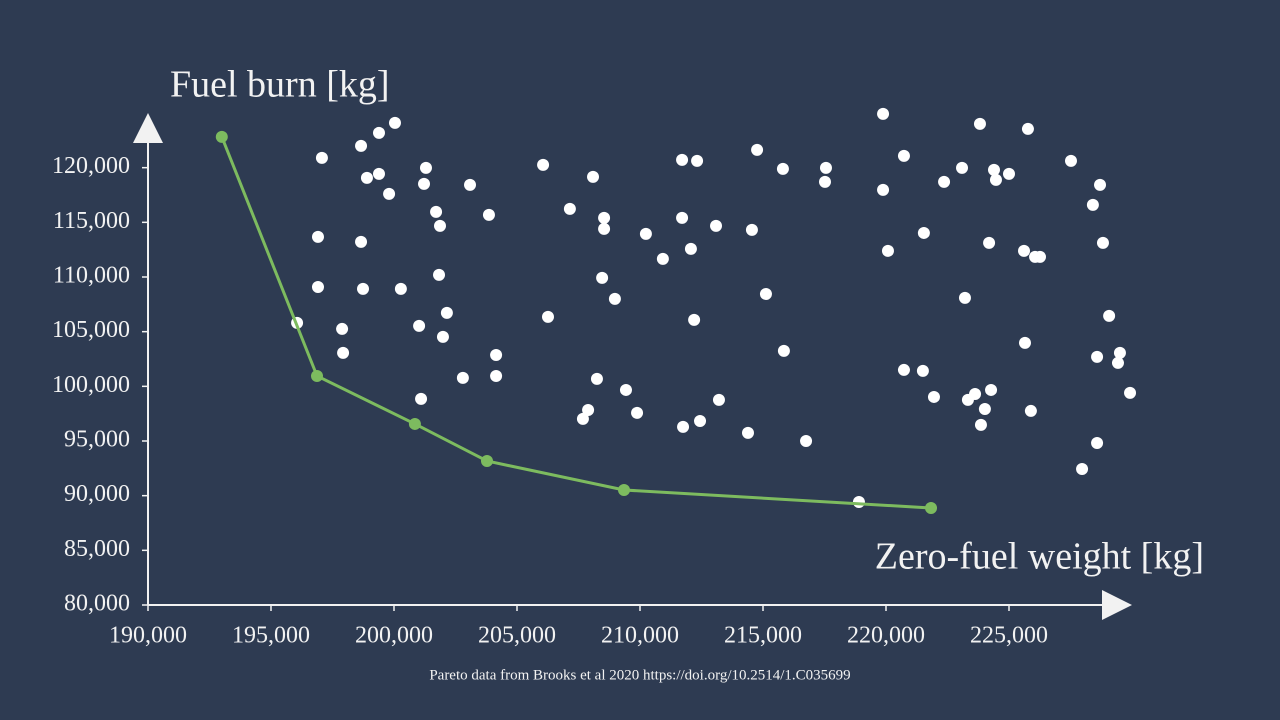 This screenshot has height=720, width=1280. Describe the element at coordinates (97, 440) in the screenshot. I see `y-tick-label: 95,000` at that location.